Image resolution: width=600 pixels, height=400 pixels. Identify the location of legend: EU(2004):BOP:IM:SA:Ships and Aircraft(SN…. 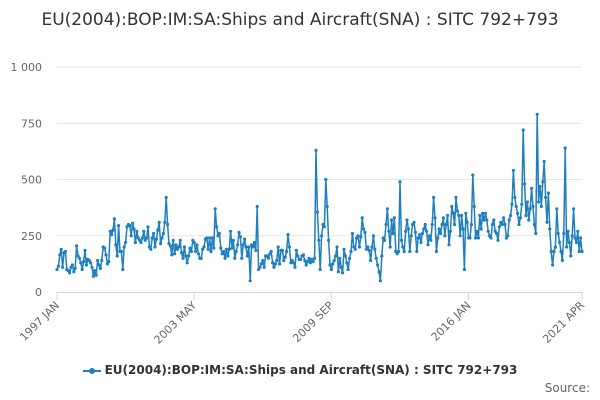
(300, 370).